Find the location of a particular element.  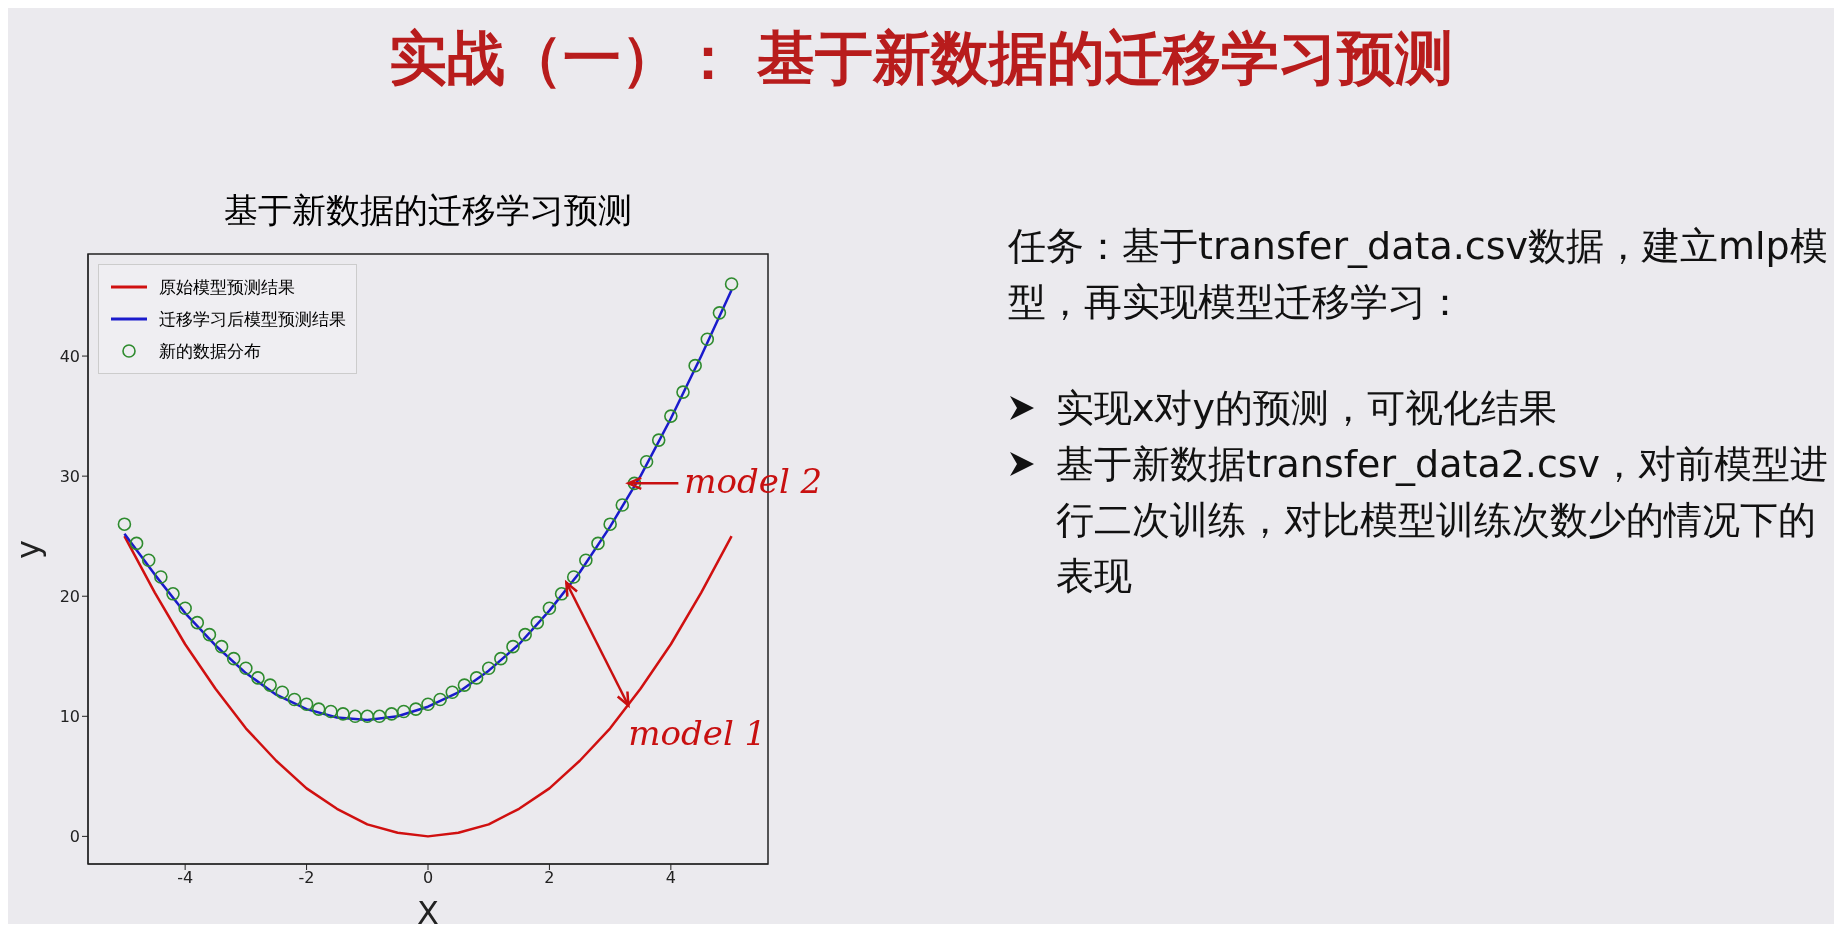

line-series is located at coordinates (428, 686).